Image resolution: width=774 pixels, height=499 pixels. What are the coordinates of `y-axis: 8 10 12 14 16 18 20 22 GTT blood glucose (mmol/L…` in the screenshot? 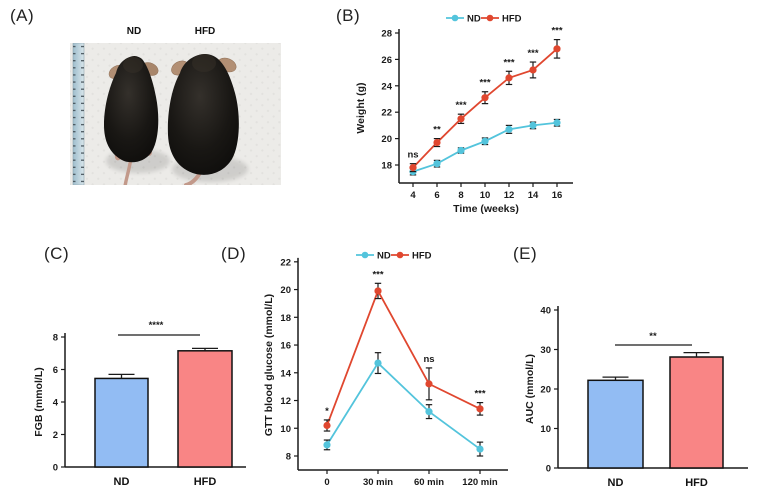 It's located at (281, 363).